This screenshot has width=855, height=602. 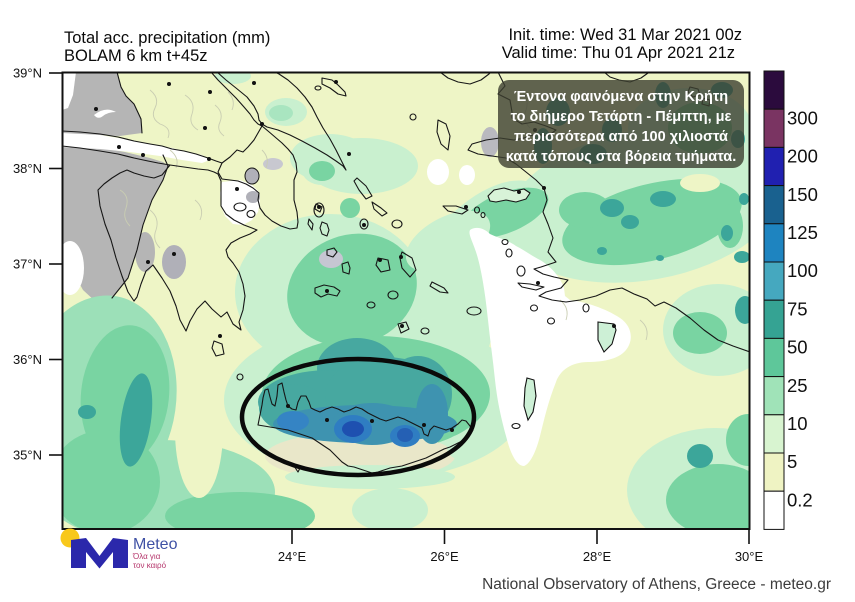 What do you see at coordinates (802, 194) in the screenshot?
I see `svg-text: 150` at bounding box center [802, 194].